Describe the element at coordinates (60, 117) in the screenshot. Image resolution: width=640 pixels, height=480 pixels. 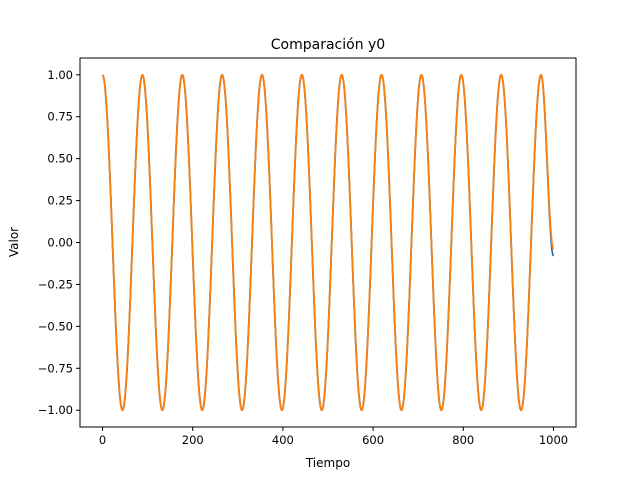
I see `y-tick-label: 0.75` at that location.